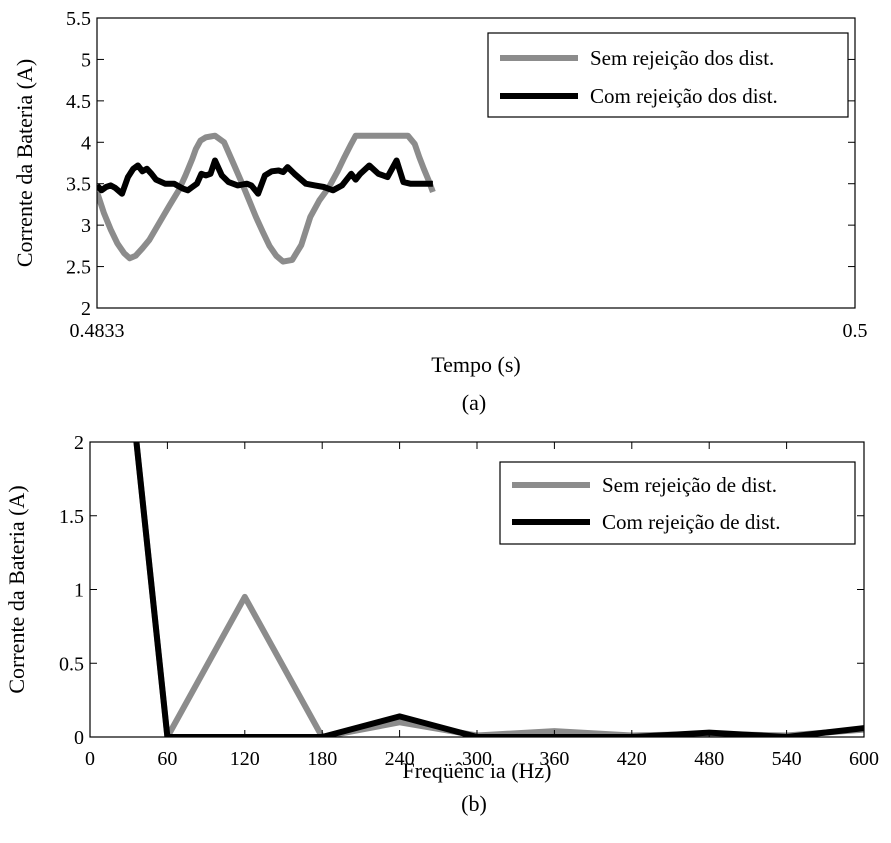  What do you see at coordinates (474, 803) in the screenshot?
I see `figure-caption: (b)` at bounding box center [474, 803].